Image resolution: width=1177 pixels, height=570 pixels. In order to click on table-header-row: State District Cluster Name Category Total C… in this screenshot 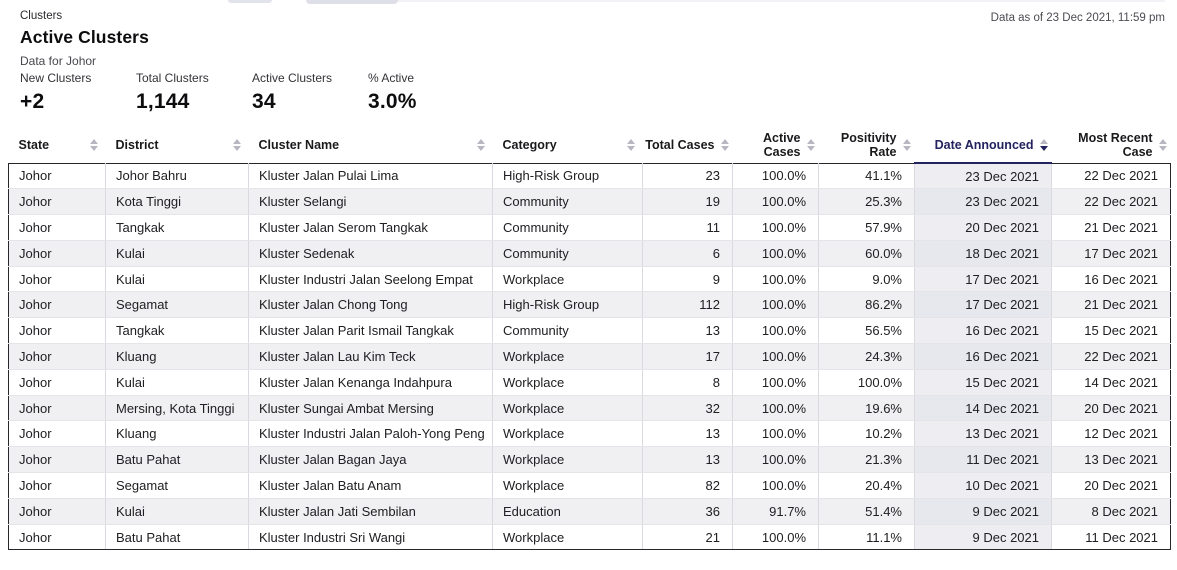, I will do `click(589, 145)`.